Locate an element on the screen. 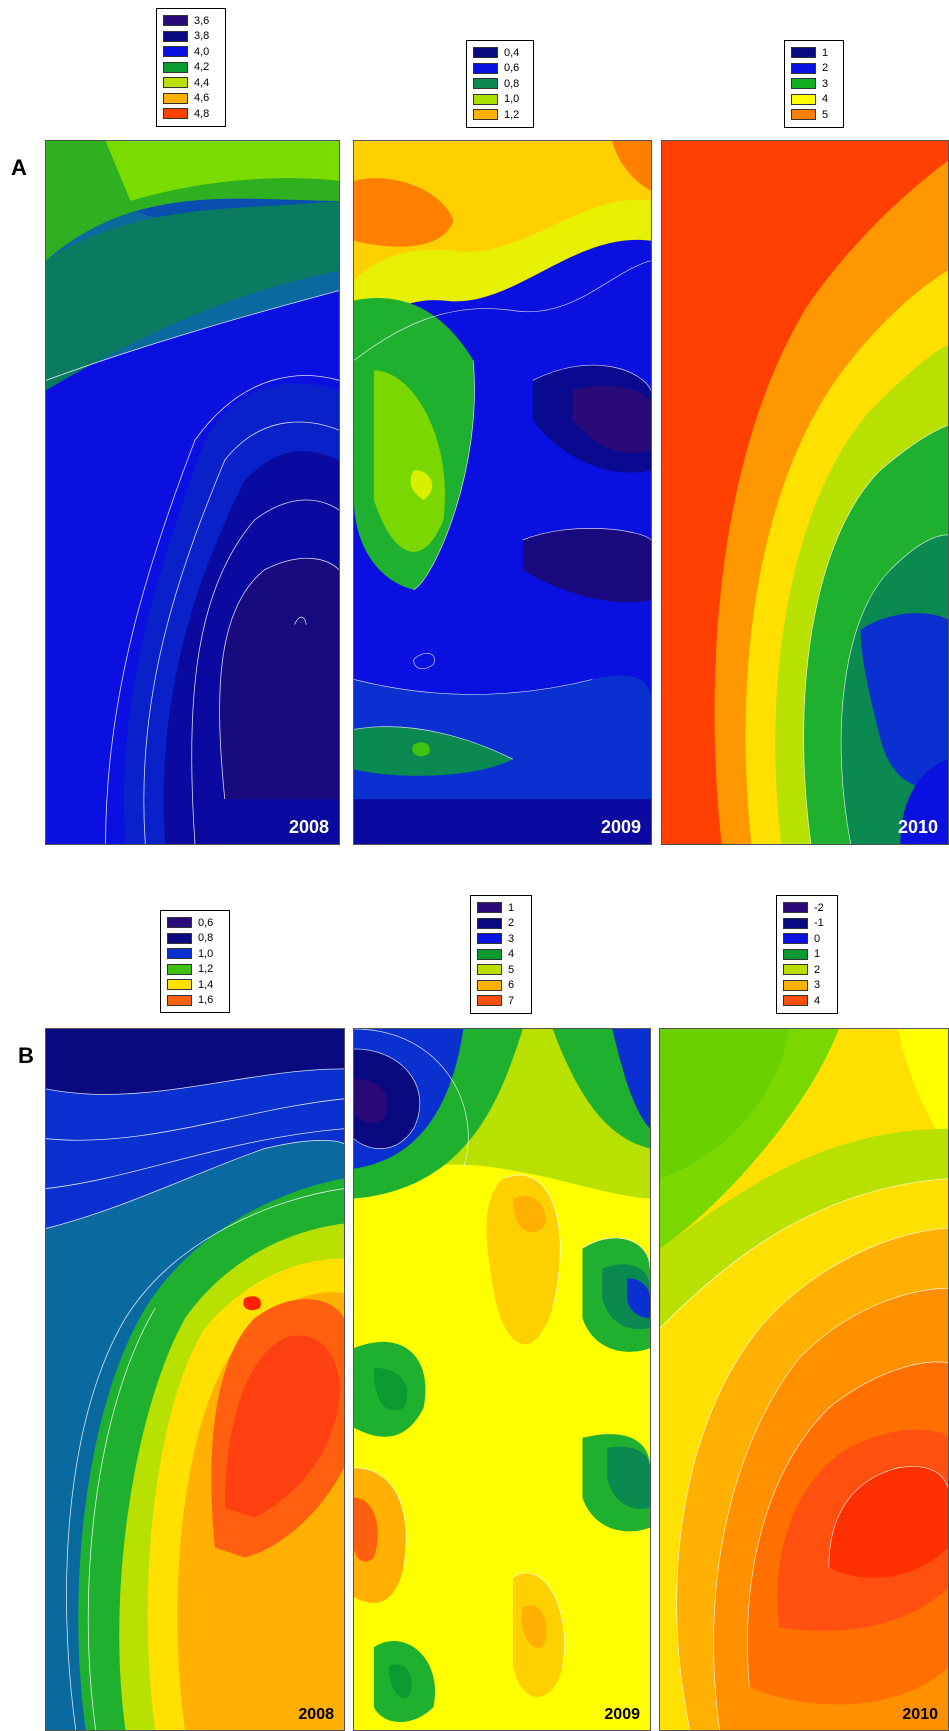  legend-a-2008: 3,6 3,8 4,0 4,2 4,4 4,6 4,8 is located at coordinates (191, 67).